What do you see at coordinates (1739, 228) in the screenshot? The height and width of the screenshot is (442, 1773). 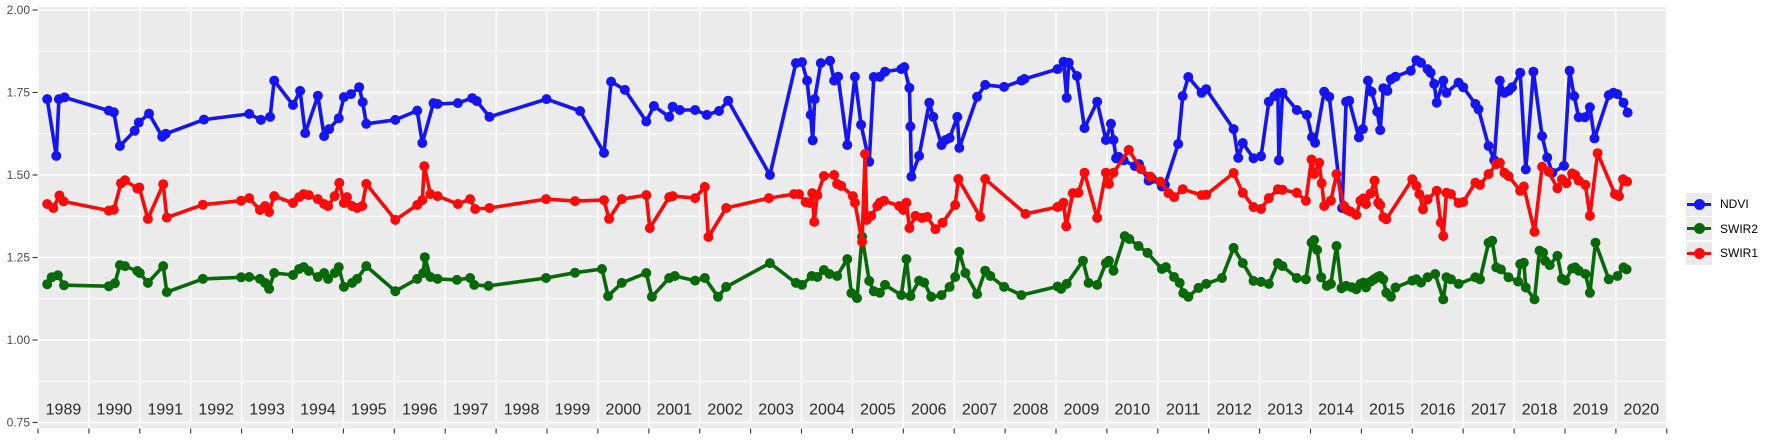 I see `legend-label-swir2: SWIR2` at bounding box center [1739, 228].